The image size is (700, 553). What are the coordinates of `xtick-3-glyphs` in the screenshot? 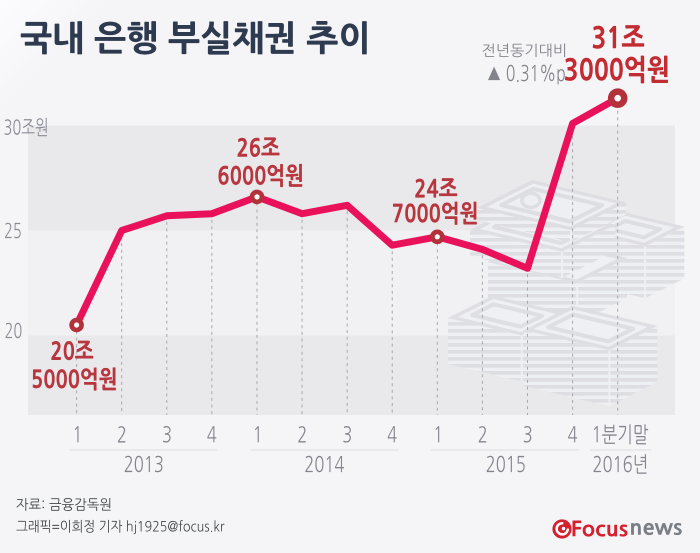 It's located at (212, 434).